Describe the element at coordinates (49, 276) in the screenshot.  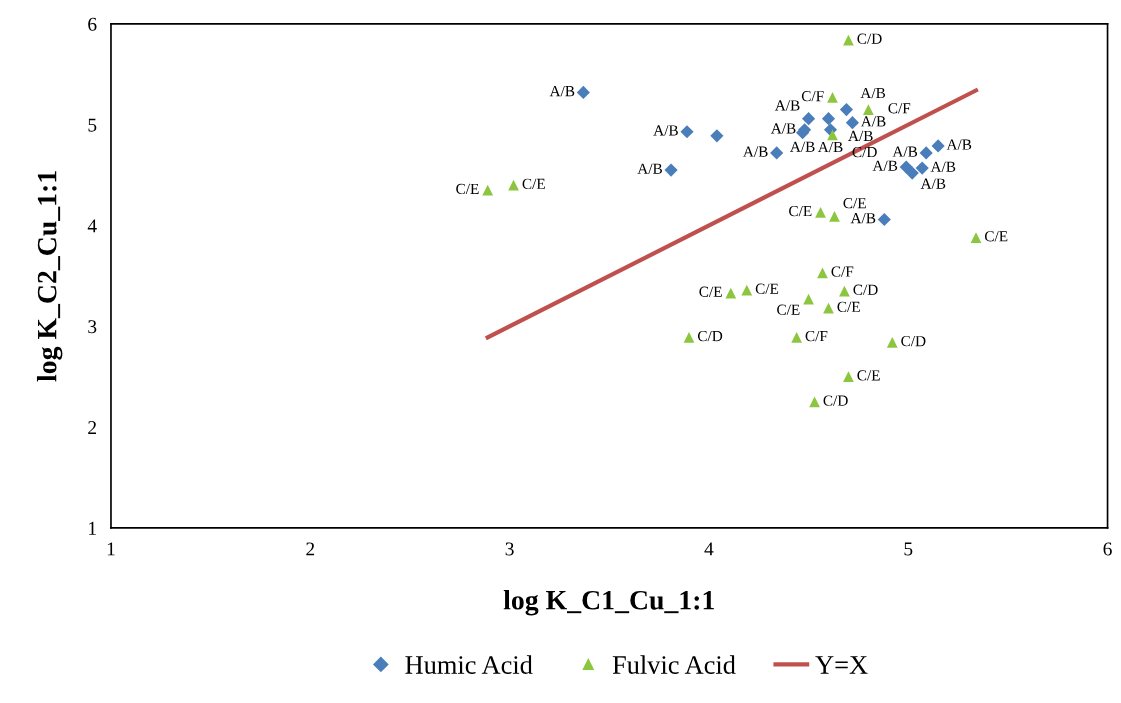
I see `y-axis-title: log K_C2_Cu_1:1` at that location.